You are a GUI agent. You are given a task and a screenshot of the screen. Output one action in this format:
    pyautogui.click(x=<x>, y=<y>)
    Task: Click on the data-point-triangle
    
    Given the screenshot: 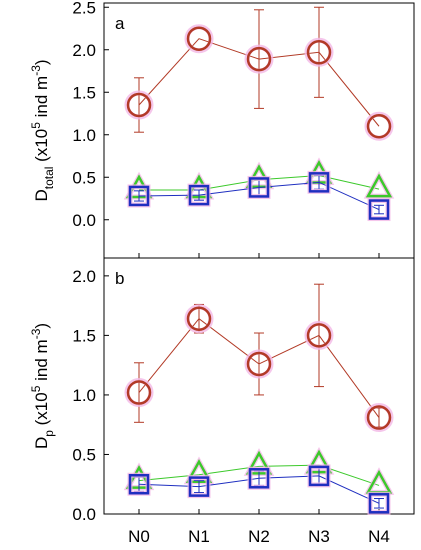 What is the action you would take?
    pyautogui.click(x=379, y=185)
    